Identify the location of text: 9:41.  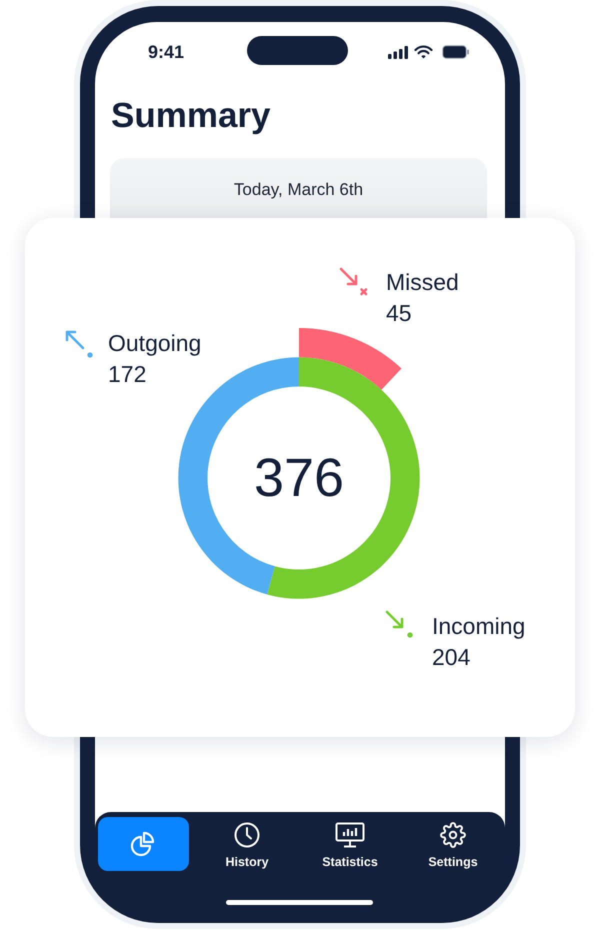
(166, 52).